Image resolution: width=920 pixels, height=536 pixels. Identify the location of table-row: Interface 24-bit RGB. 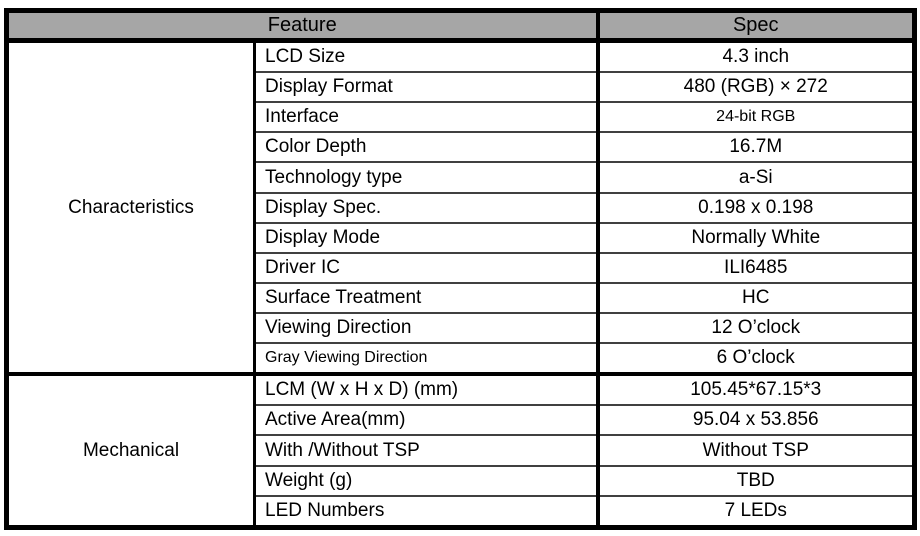
(461, 117).